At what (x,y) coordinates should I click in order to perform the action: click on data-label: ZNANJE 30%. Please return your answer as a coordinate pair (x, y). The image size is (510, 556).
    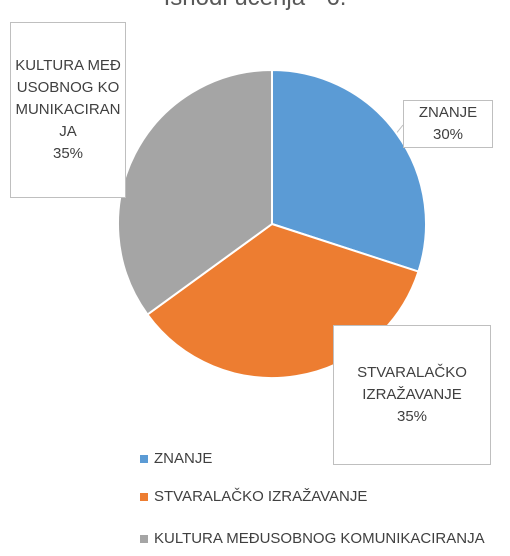
    Looking at the image, I should click on (448, 124).